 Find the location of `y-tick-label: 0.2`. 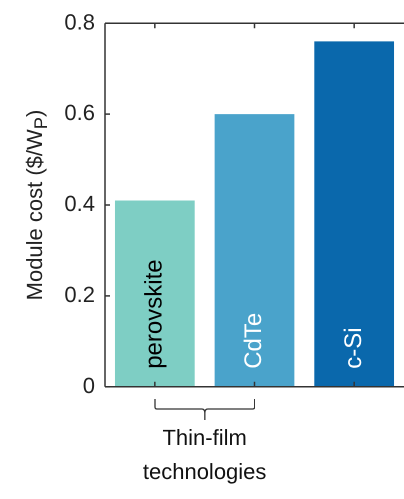

y-tick-label: 0.2 is located at coordinates (79, 294).